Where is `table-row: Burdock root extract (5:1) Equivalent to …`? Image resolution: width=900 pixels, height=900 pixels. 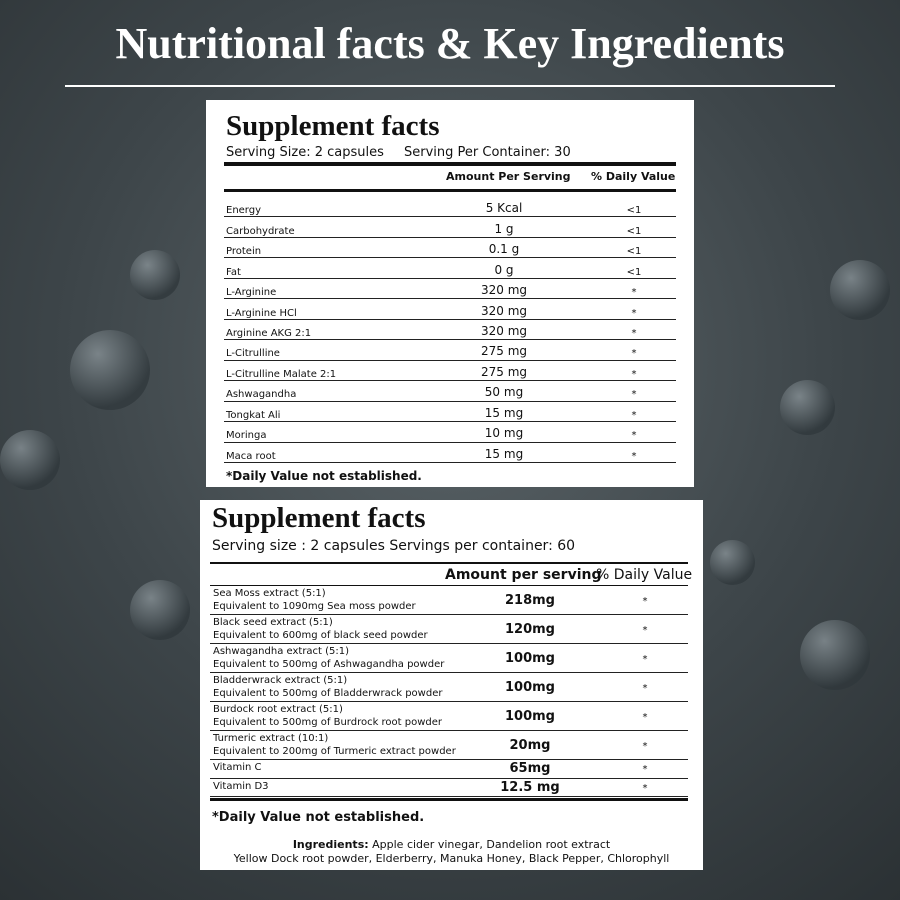
table-row: Burdock root extract (5:1) Equivalent to … is located at coordinates (449, 716).